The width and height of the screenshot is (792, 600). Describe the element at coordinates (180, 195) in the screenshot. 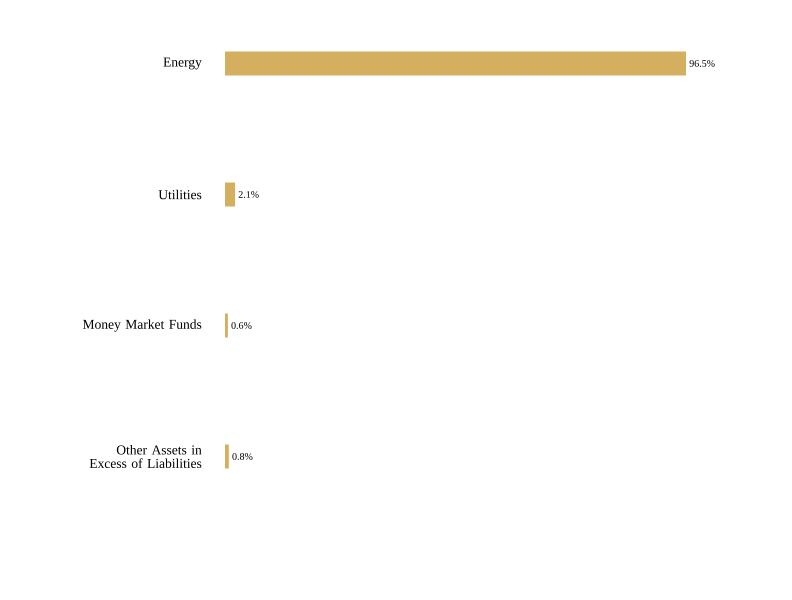

I see `y-tick-label: Utilities` at that location.